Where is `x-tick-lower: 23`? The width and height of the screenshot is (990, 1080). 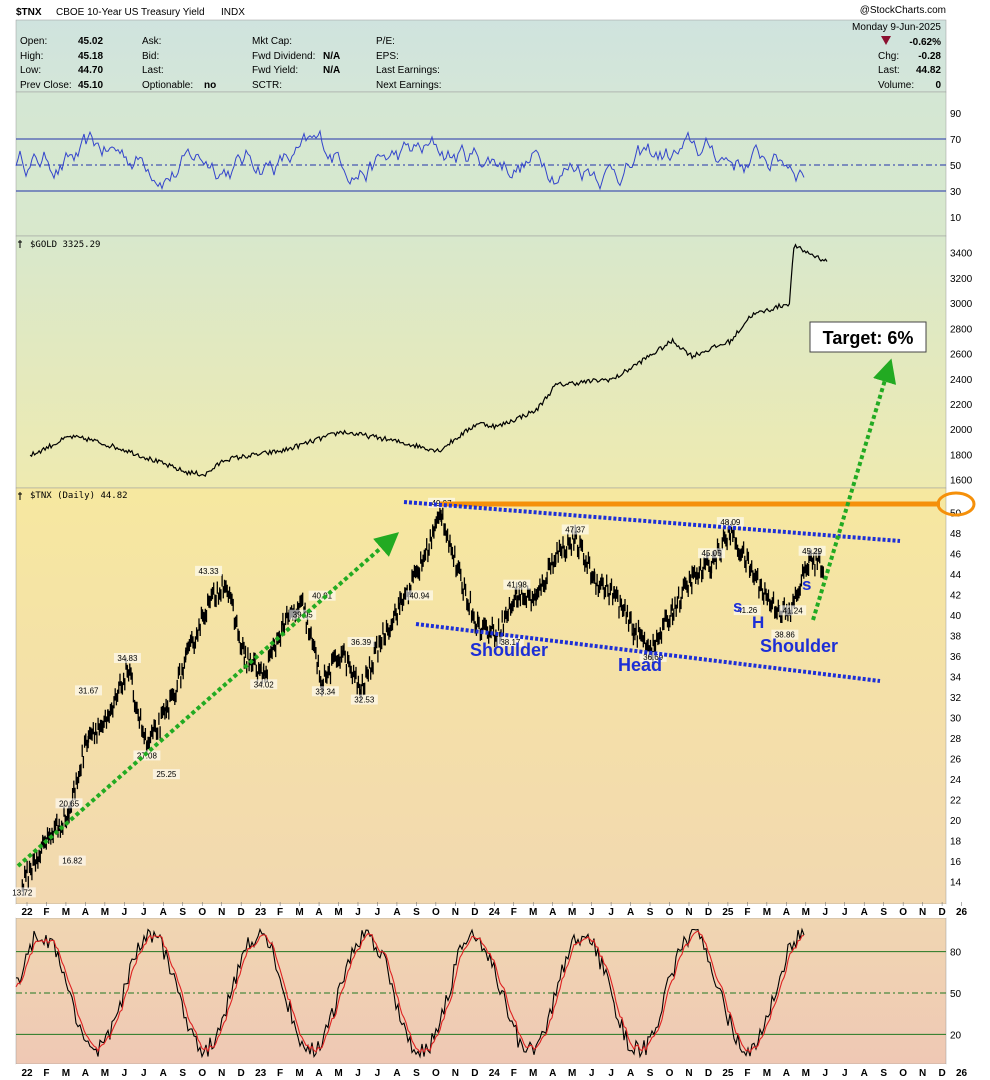 x-tick-lower: 23 is located at coordinates (261, 1073).